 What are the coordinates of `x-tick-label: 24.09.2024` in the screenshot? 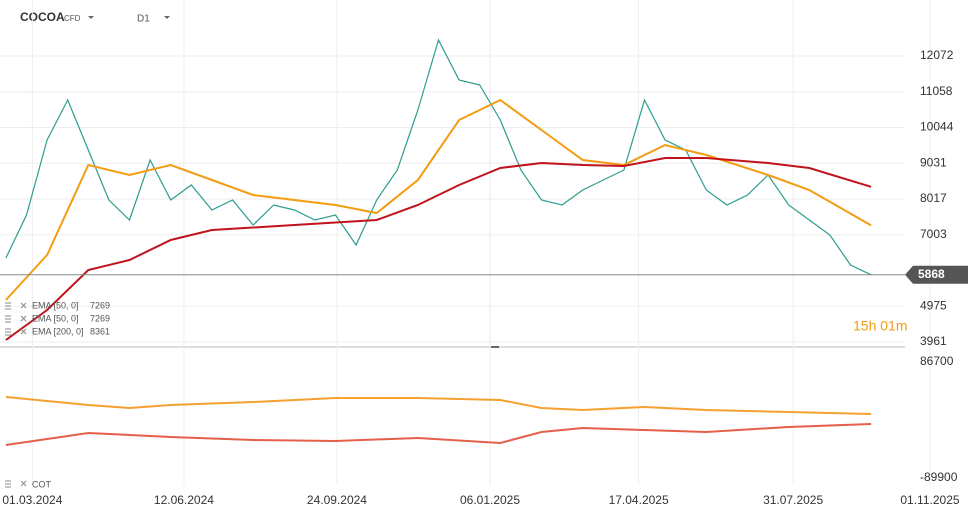 It's located at (337, 500).